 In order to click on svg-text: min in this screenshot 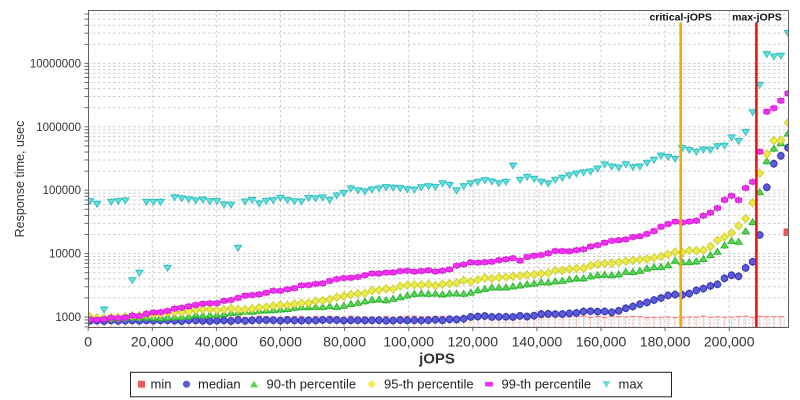, I will do `click(161, 384)`.